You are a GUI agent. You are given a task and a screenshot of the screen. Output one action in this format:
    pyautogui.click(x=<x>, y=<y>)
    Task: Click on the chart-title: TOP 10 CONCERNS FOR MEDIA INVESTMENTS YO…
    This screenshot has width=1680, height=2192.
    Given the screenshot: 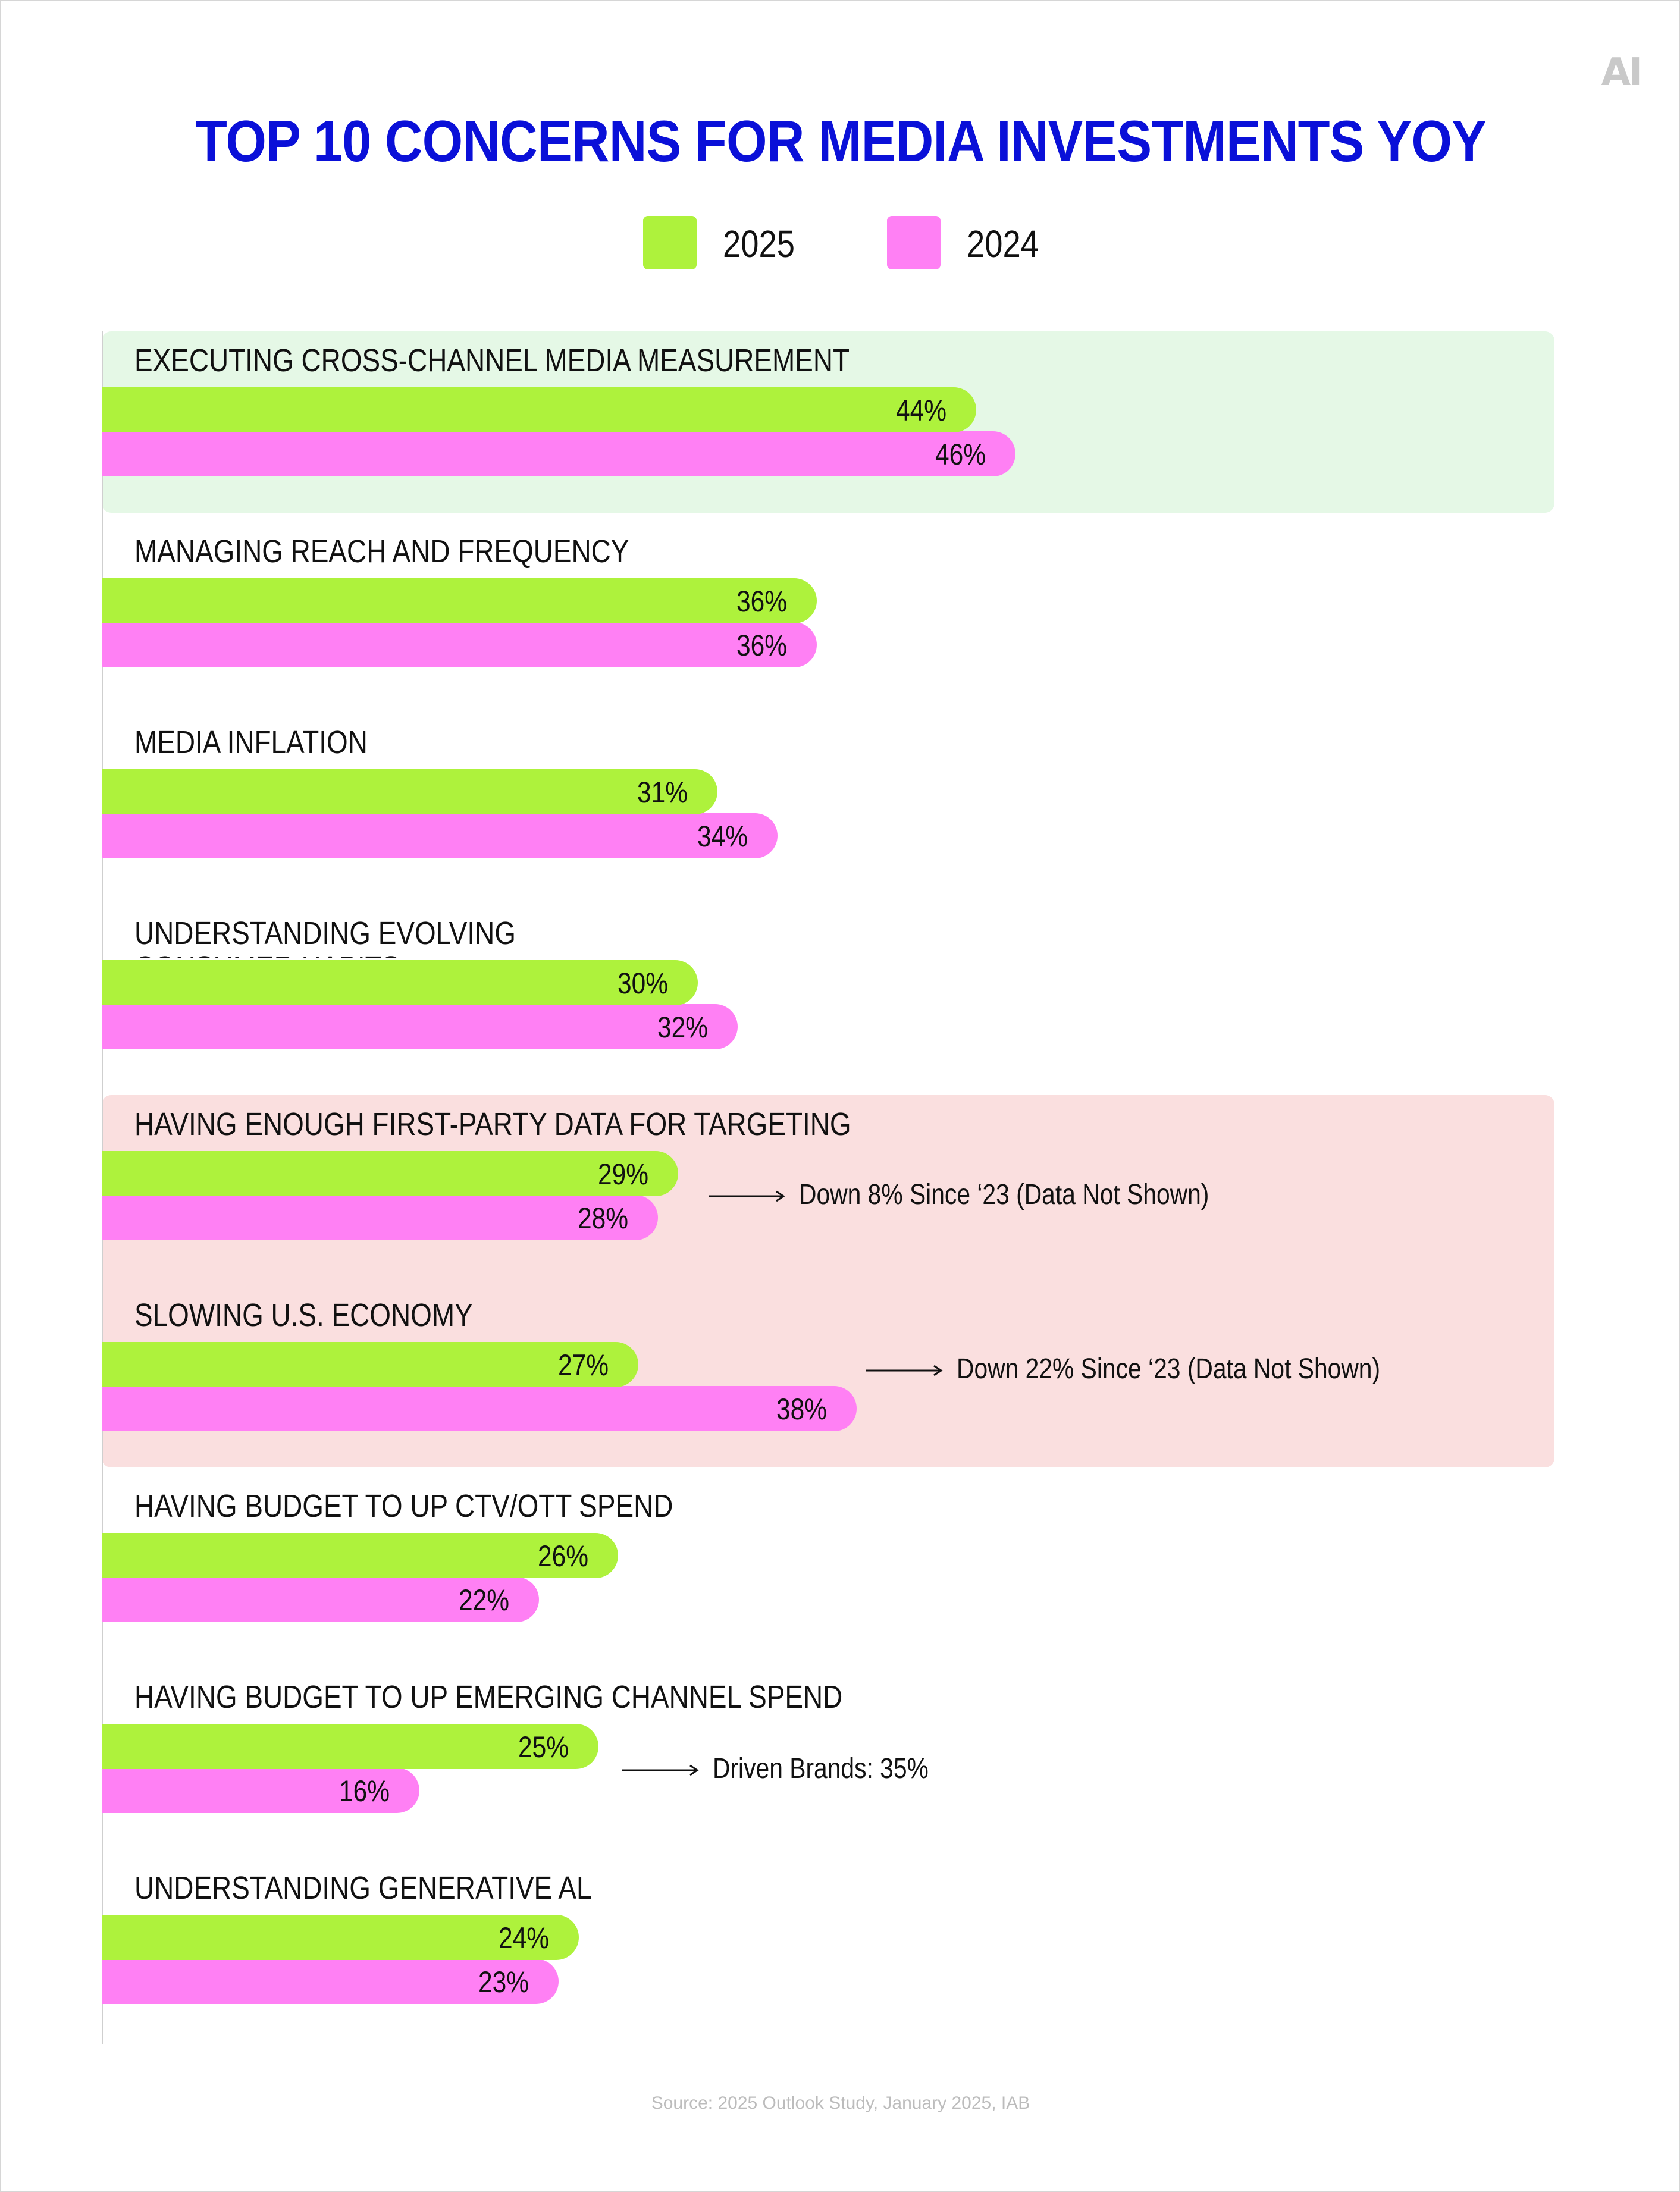 What is the action you would take?
    pyautogui.click(x=841, y=141)
    